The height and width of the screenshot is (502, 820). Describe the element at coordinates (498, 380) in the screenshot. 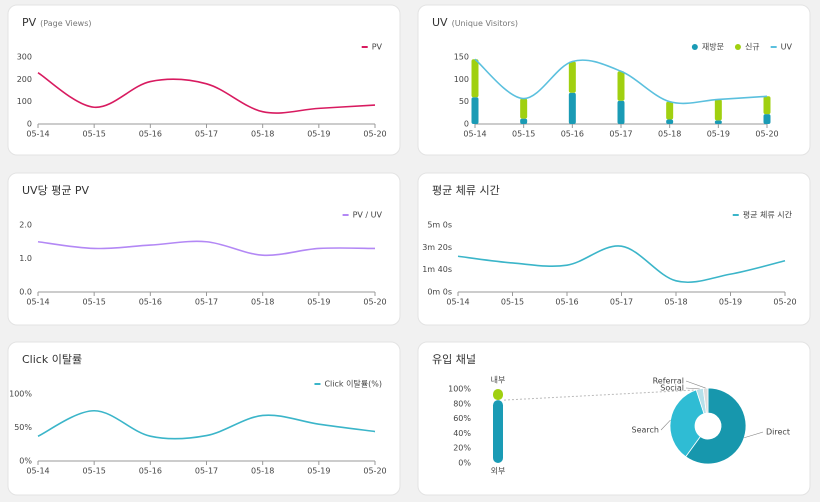

I see `bar-label: 내부` at that location.